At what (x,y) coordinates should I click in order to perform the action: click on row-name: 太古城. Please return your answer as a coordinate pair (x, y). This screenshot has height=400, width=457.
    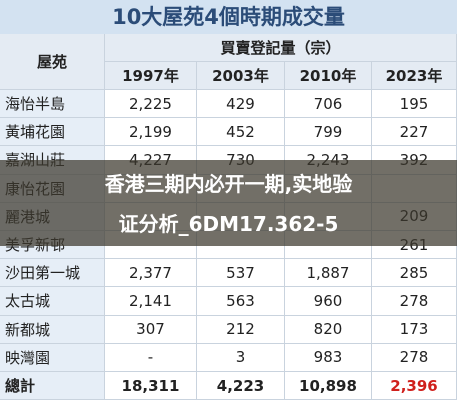
    Looking at the image, I should click on (52, 301).